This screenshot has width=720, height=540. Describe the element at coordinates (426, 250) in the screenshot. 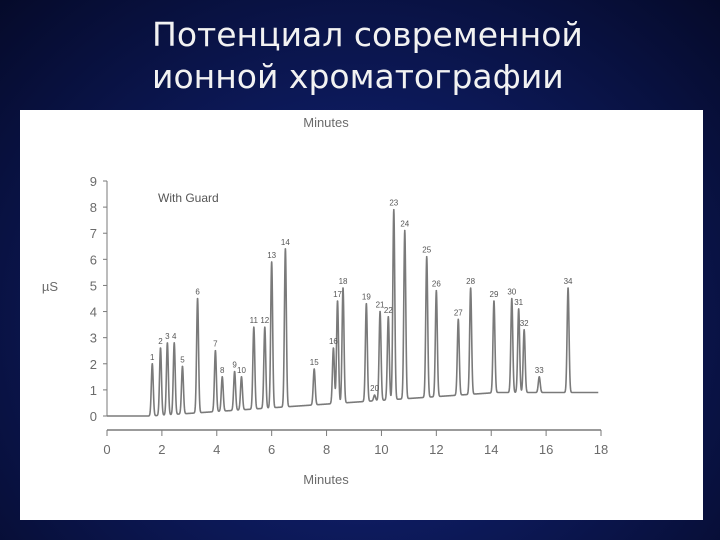

I see `peak-label-25: 25` at that location.